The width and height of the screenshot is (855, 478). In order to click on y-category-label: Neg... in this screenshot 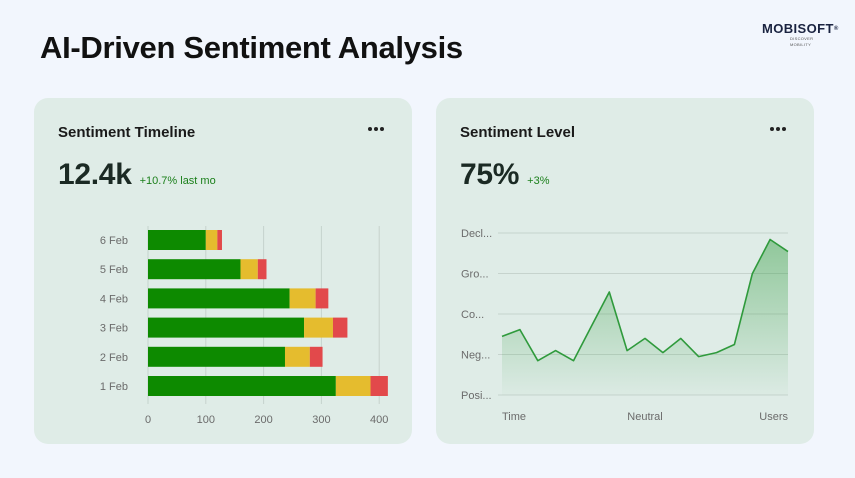, I will do `click(475, 356)`.